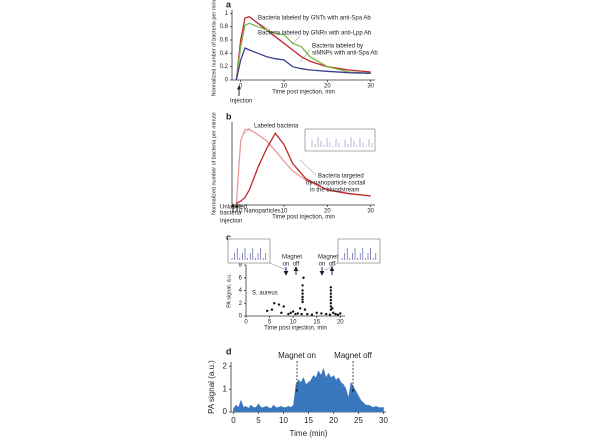  I want to click on signal-area, so click(308, 390).